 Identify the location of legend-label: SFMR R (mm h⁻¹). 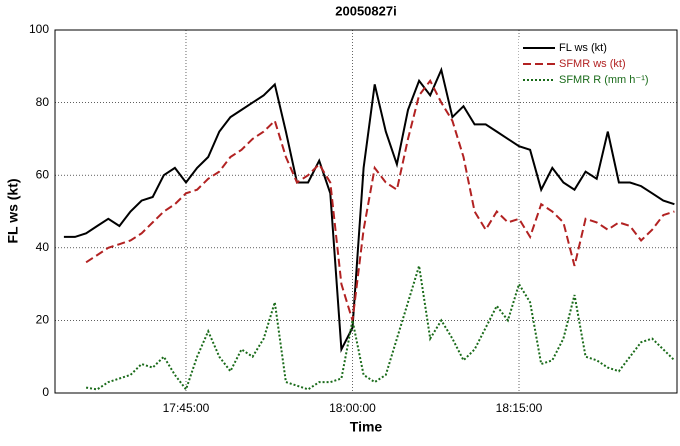
(604, 80).